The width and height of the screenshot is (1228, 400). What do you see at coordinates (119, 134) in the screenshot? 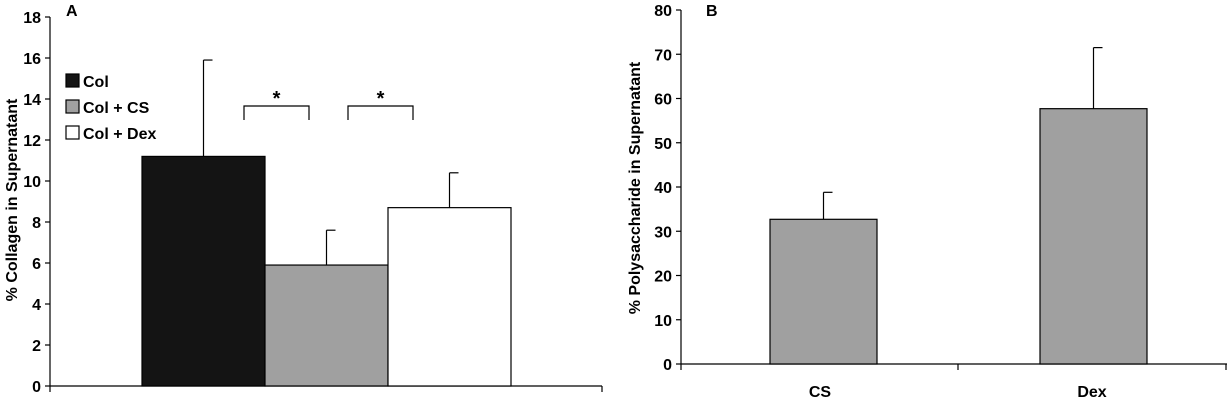
I see `panel-a-legend-label-col-dex: Col + Dex` at bounding box center [119, 134].